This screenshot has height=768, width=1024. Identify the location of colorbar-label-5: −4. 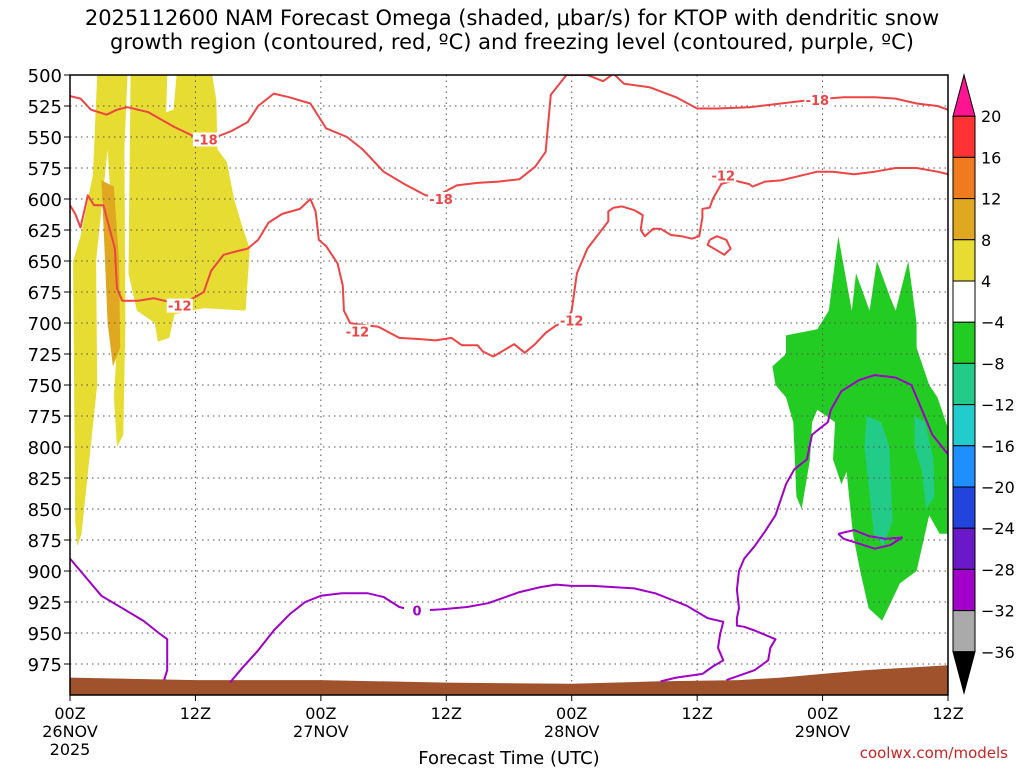
(993, 322).